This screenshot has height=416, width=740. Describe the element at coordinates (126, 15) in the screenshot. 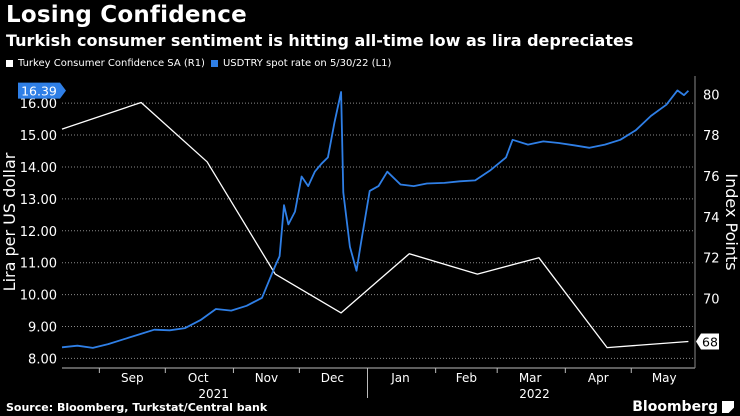

I see `chart-title: Losing Confidence` at that location.